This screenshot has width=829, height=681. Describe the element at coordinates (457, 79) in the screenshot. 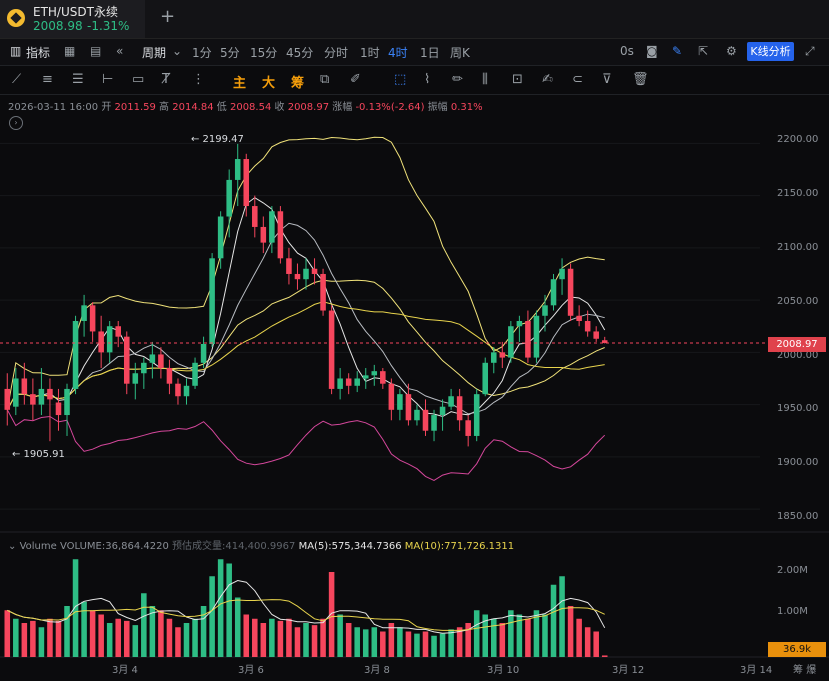

I see `highlighter-icon: ✏` at that location.